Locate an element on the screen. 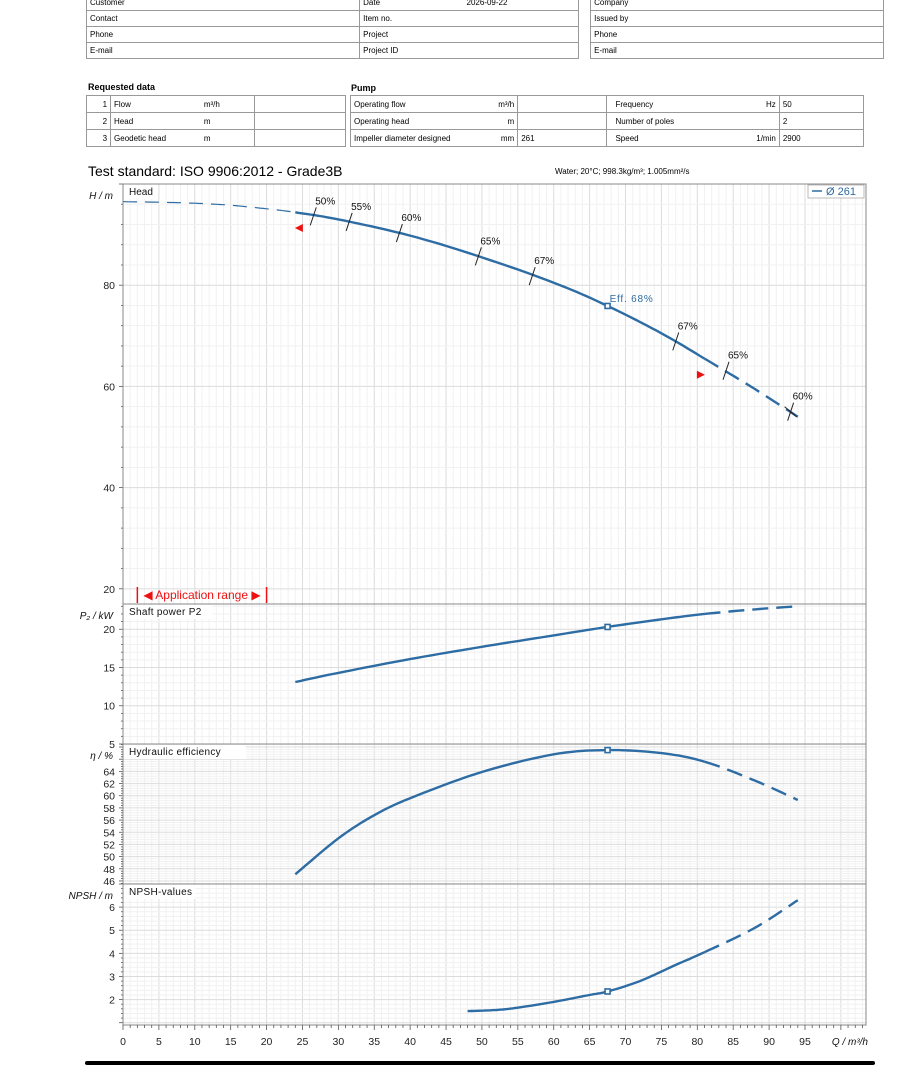 The width and height of the screenshot is (910, 1069). y-tick-label: 2 is located at coordinates (112, 1001).